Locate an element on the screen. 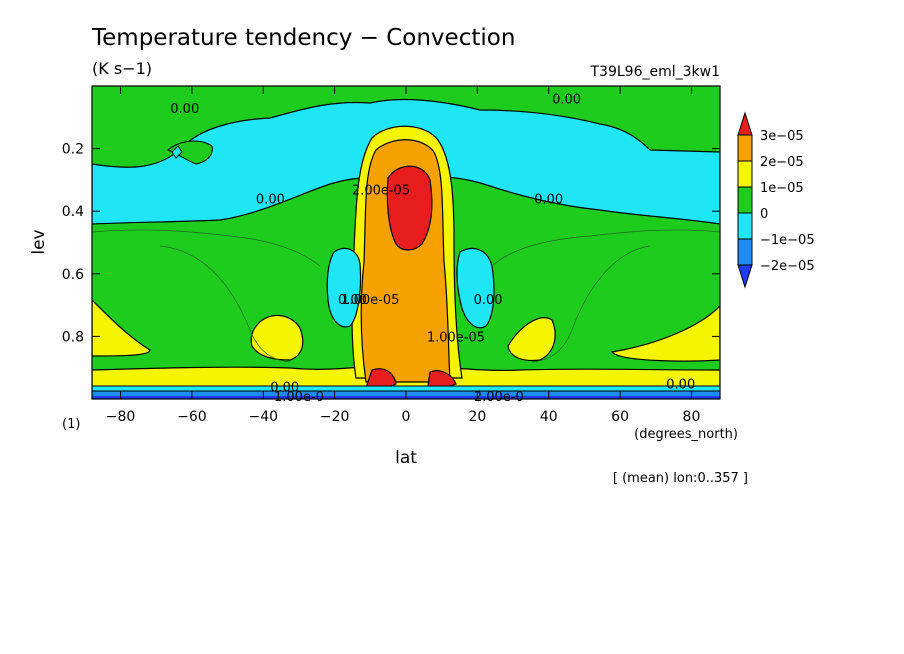  y-axis-label: lev is located at coordinates (39, 241).